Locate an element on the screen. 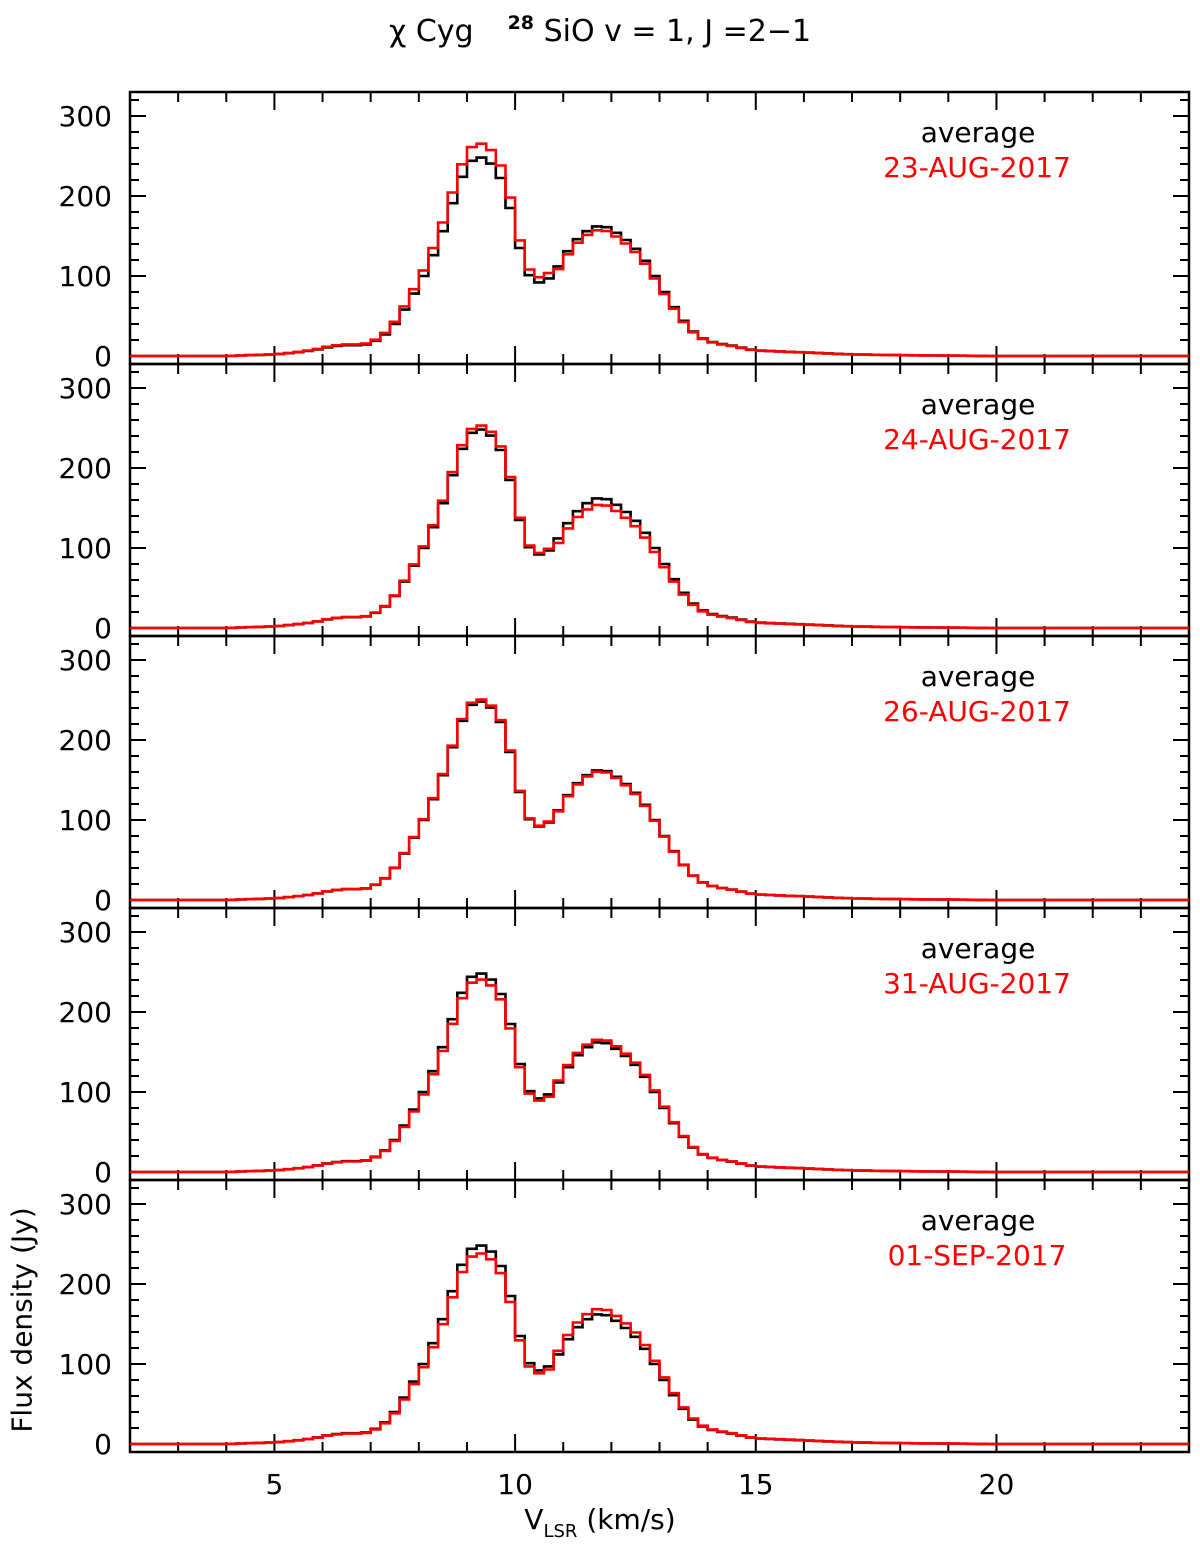 This screenshot has width=1200, height=1551. x-axis-label-unit: (km/s) is located at coordinates (631, 1519).